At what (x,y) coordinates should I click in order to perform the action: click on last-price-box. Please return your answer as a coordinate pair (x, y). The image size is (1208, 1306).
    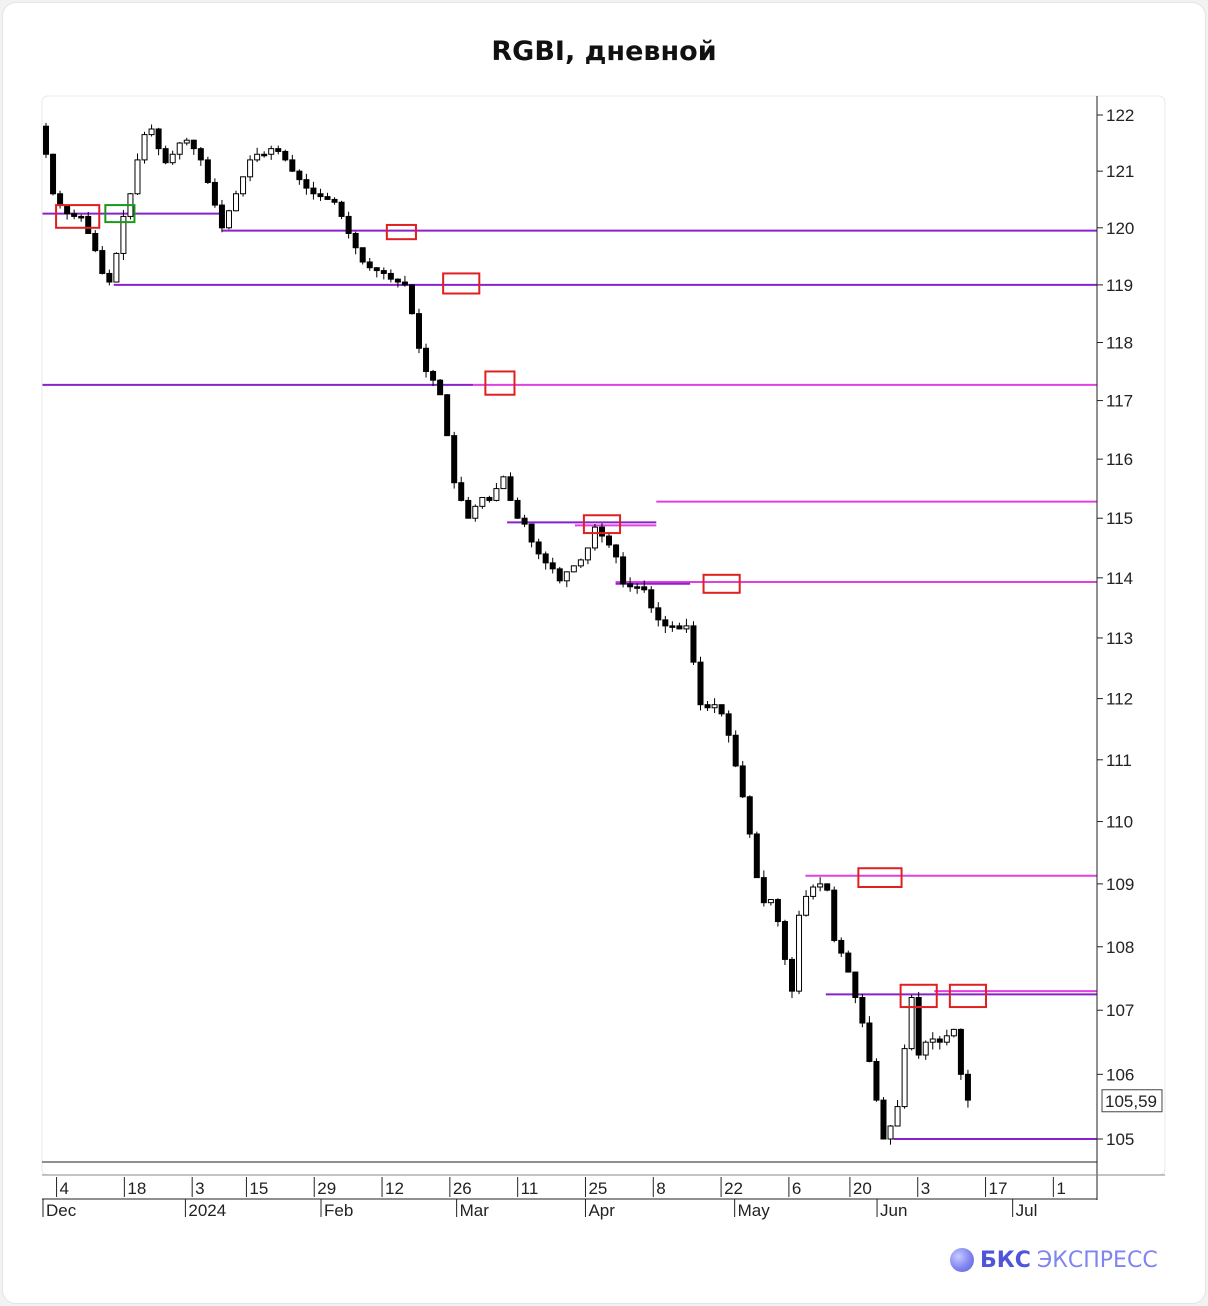
    Looking at the image, I should click on (1132, 1101).